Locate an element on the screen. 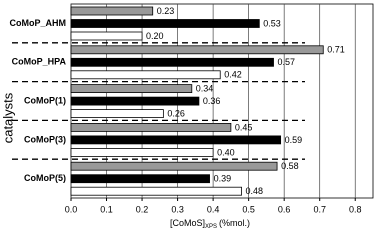 The width and height of the screenshot is (378, 240). value-label: 0.40 is located at coordinates (226, 152).